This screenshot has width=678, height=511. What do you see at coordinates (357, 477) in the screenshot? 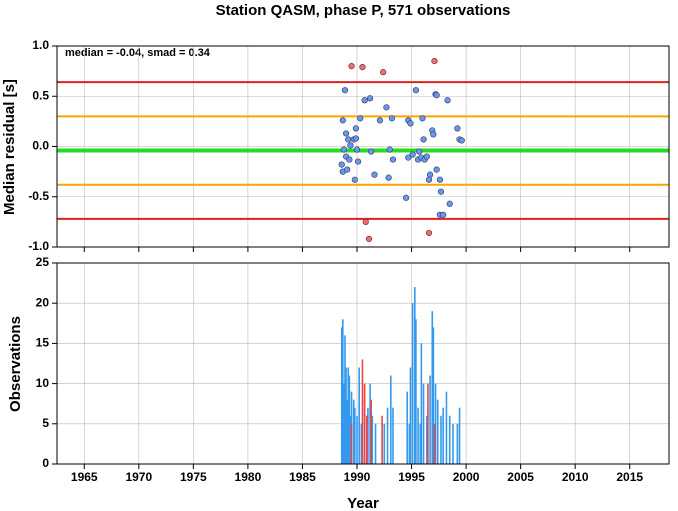
I see `x-tick-label: 1990` at bounding box center [357, 477].